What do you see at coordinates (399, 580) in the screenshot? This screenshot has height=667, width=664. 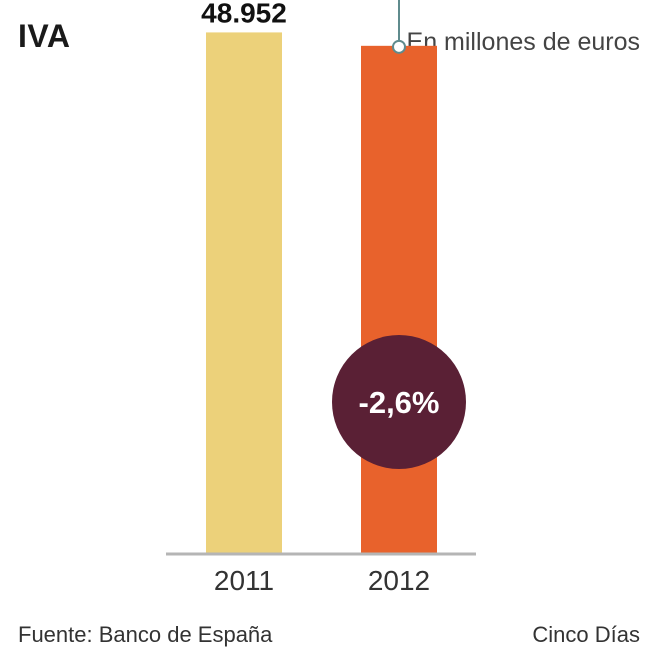 I see `x-tick-label-2012: 2012` at bounding box center [399, 580].